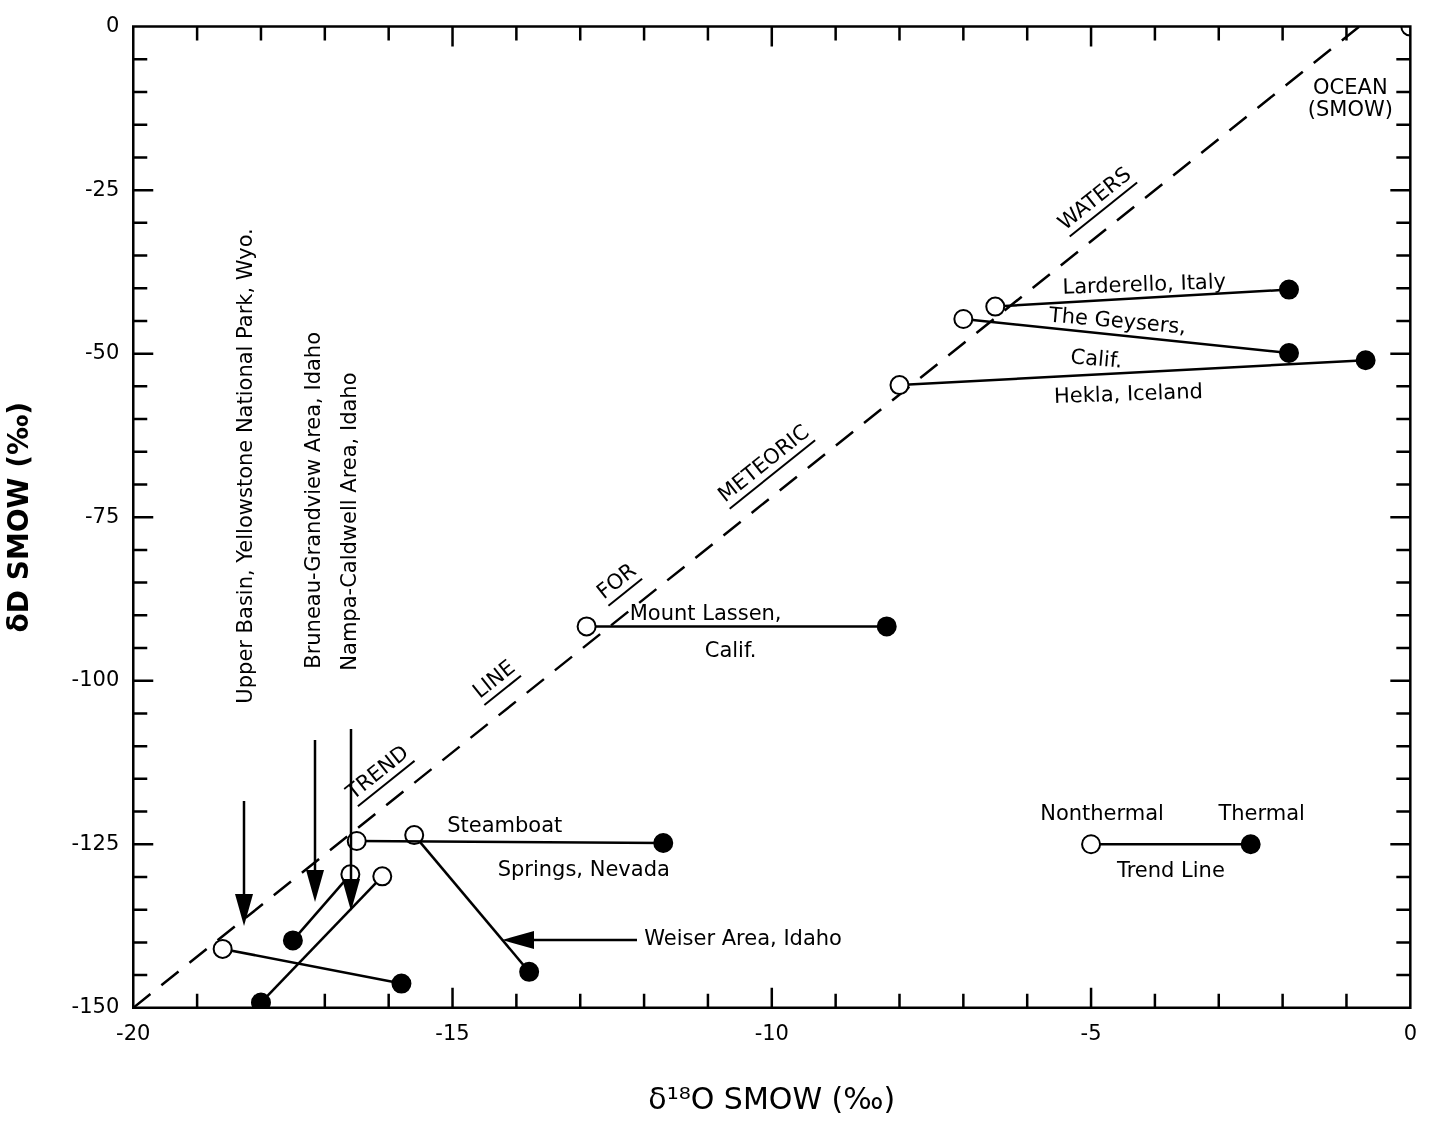  Describe the element at coordinates (349, 521) in the screenshot. I see `annotation: Nampa-Caldwell Area, Idaho` at that location.